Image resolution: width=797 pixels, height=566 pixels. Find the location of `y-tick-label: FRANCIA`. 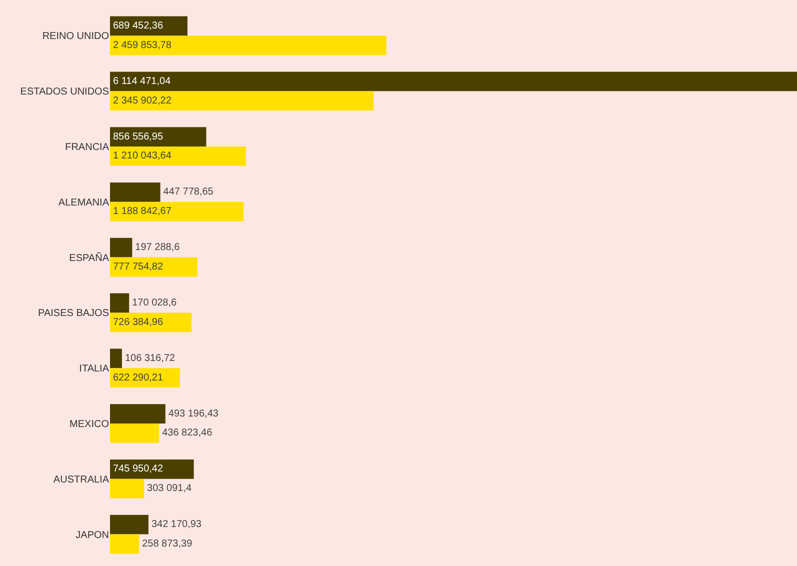

y-tick-label: FRANCIA is located at coordinates (87, 147).